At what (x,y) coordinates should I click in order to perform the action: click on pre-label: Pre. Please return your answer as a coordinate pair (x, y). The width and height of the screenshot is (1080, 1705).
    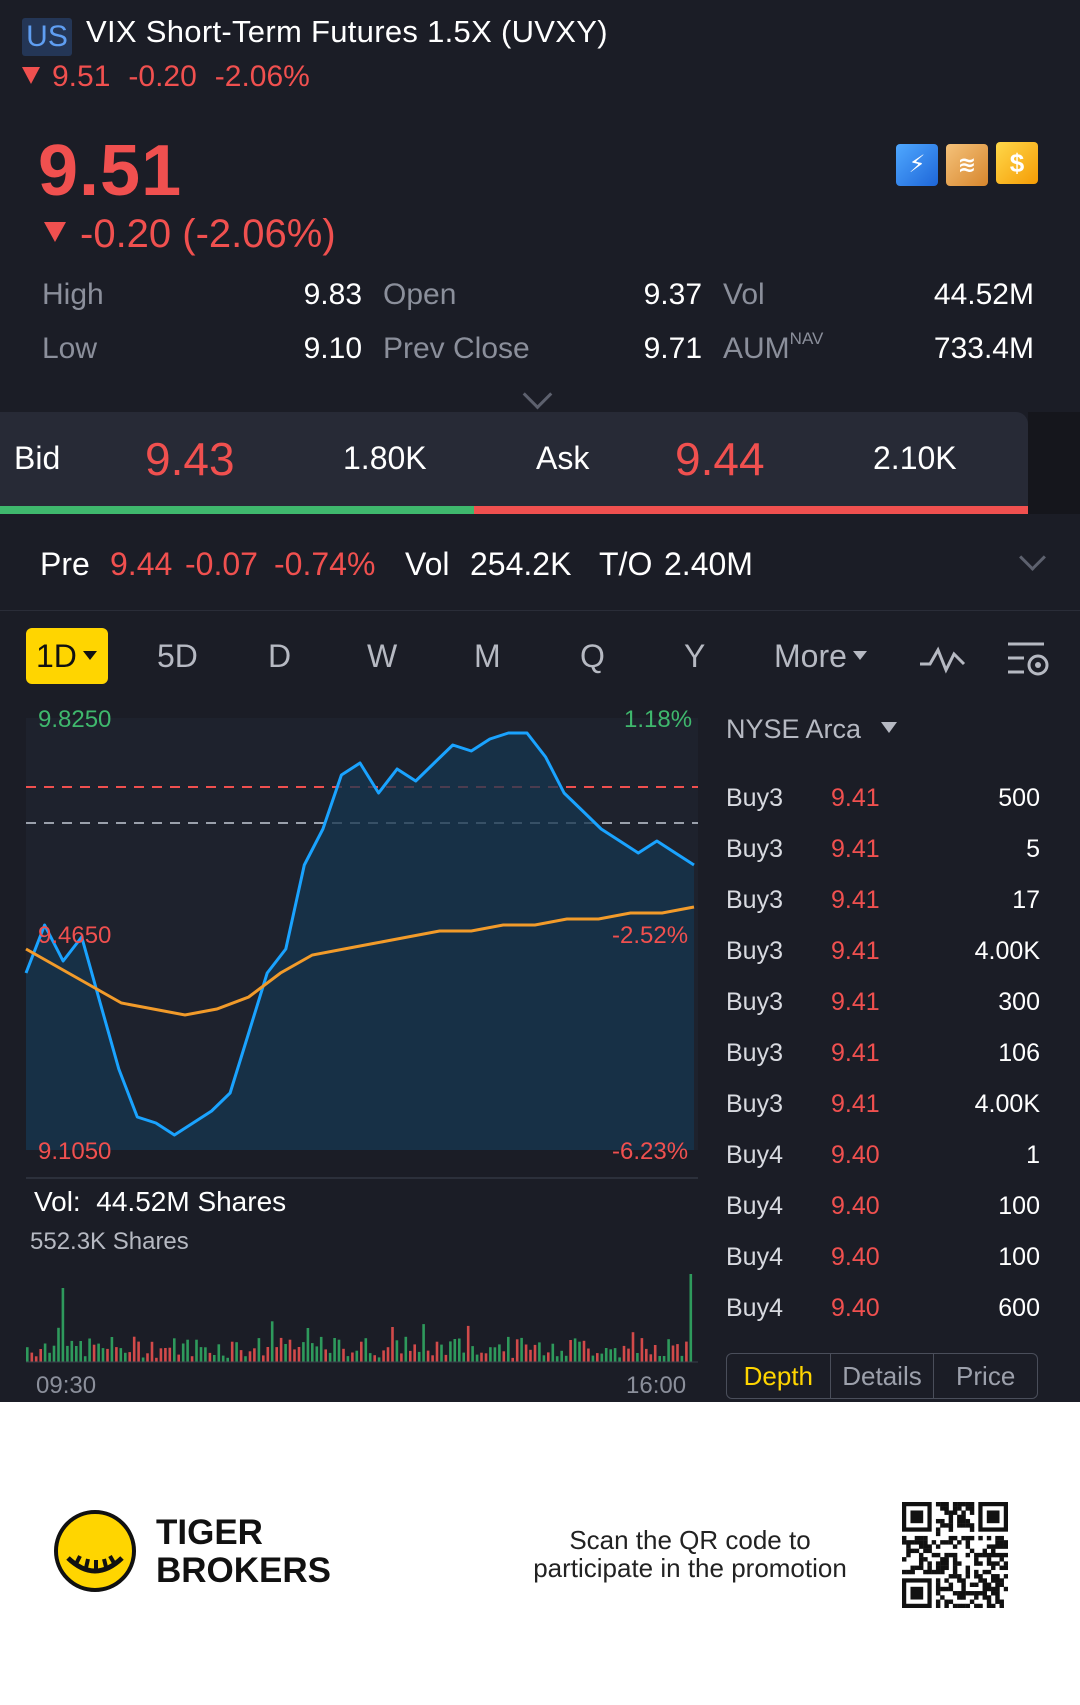
    Looking at the image, I should click on (65, 564).